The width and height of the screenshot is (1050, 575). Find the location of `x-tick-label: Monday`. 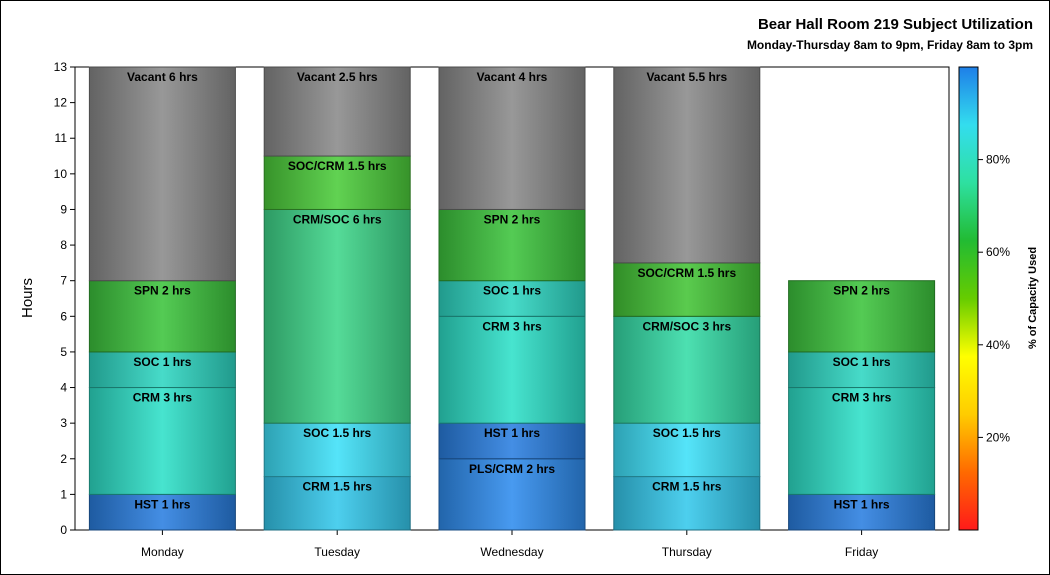

x-tick-label: Monday is located at coordinates (162, 552).